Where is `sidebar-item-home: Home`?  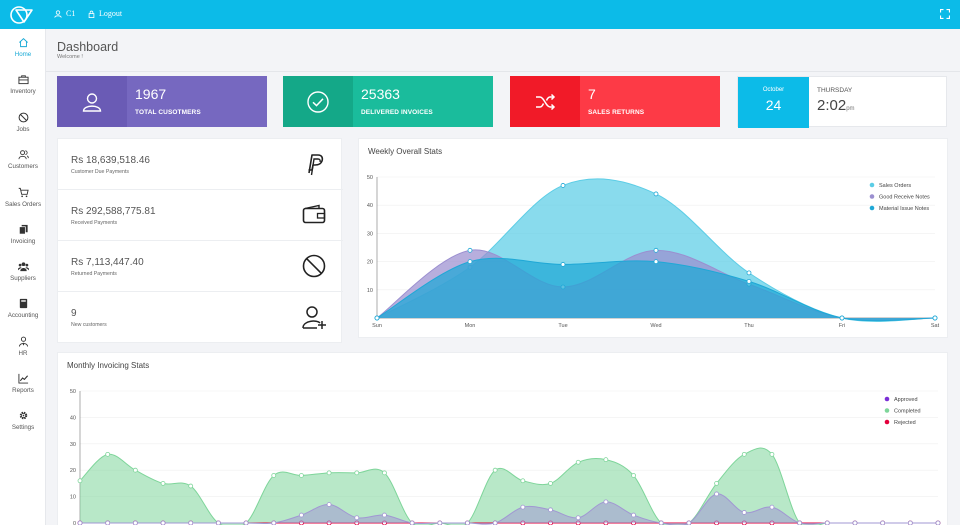
sidebar-item-home: Home is located at coordinates (23, 54).